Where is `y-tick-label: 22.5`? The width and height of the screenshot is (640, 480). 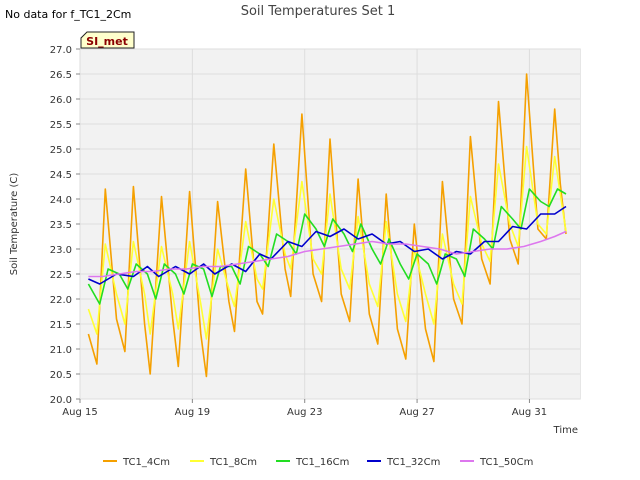 y-tick-label: 22.5 is located at coordinates (61, 275).